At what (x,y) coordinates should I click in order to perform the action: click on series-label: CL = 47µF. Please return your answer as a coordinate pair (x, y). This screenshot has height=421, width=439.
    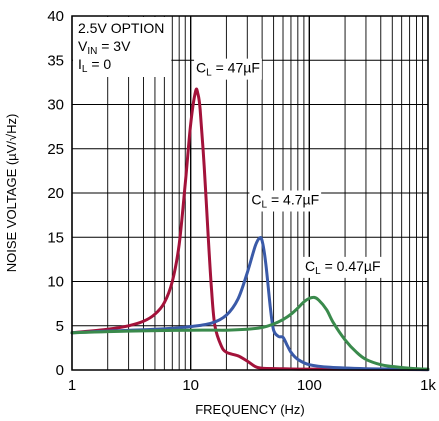
    Looking at the image, I should click on (228, 69).